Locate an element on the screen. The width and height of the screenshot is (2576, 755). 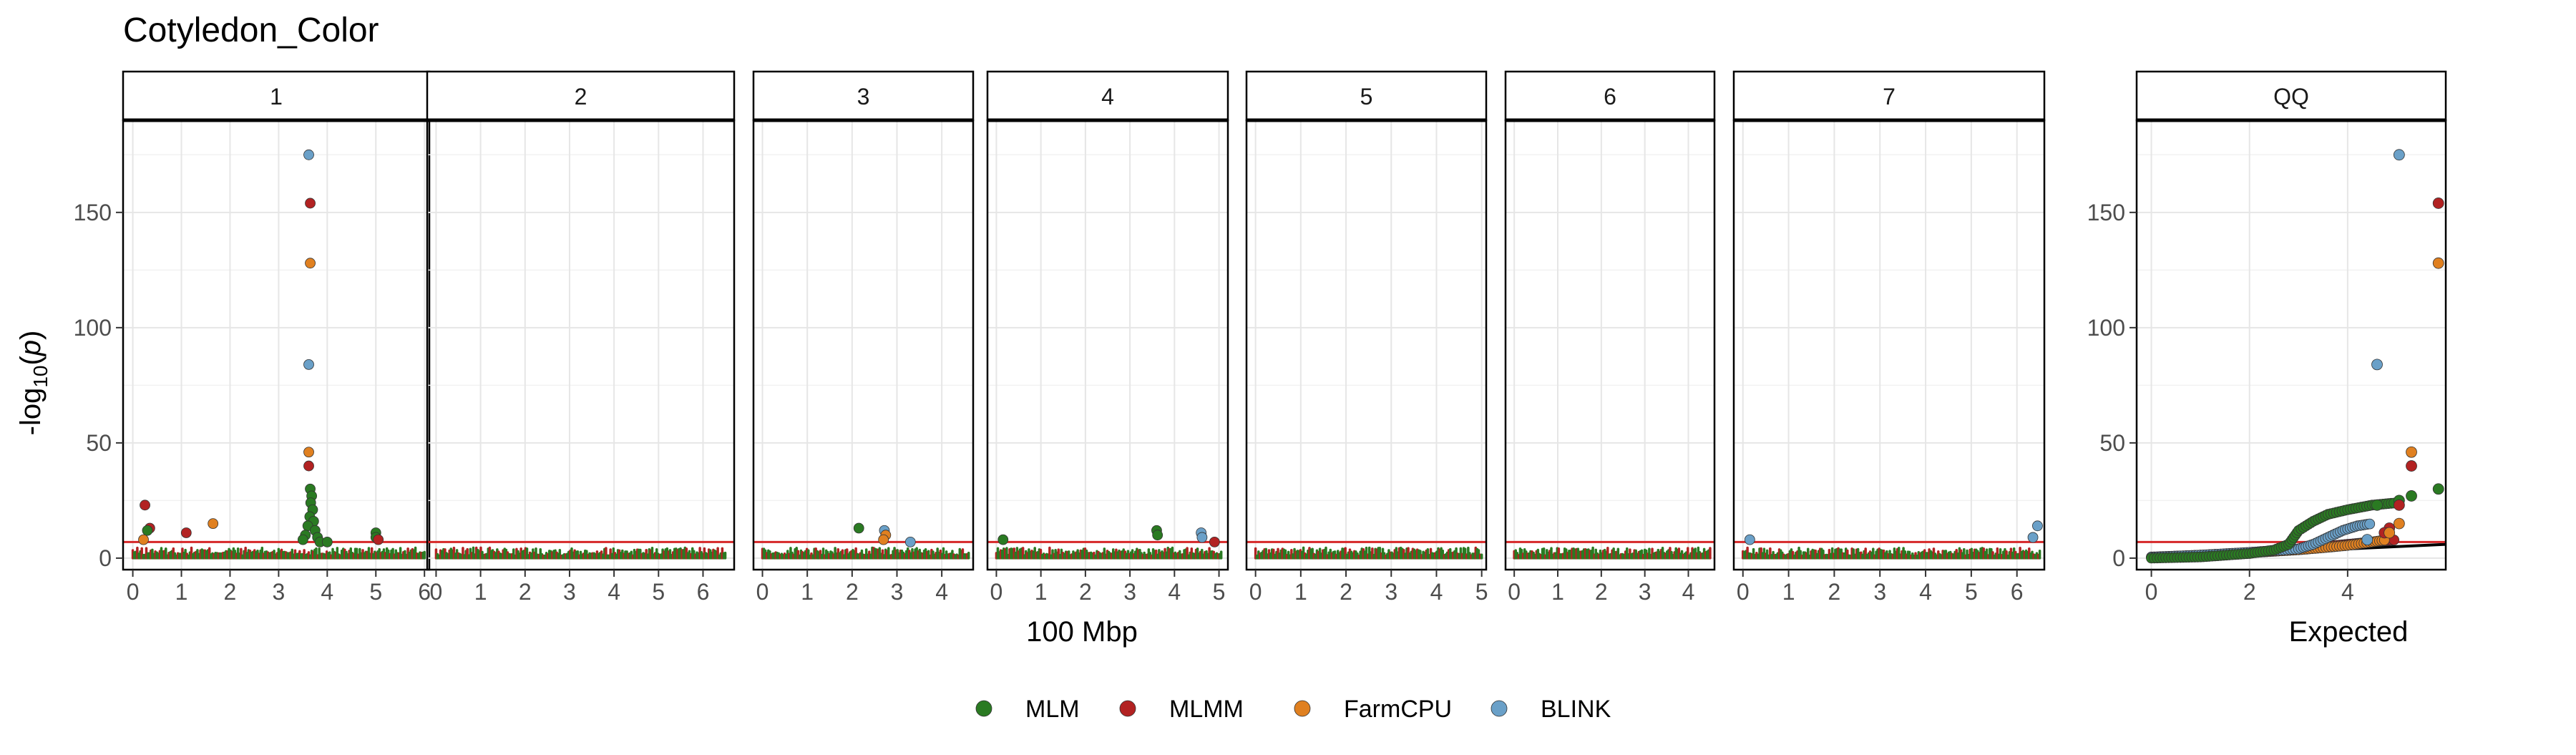
facet-strip-label: 7 is located at coordinates (1889, 96).